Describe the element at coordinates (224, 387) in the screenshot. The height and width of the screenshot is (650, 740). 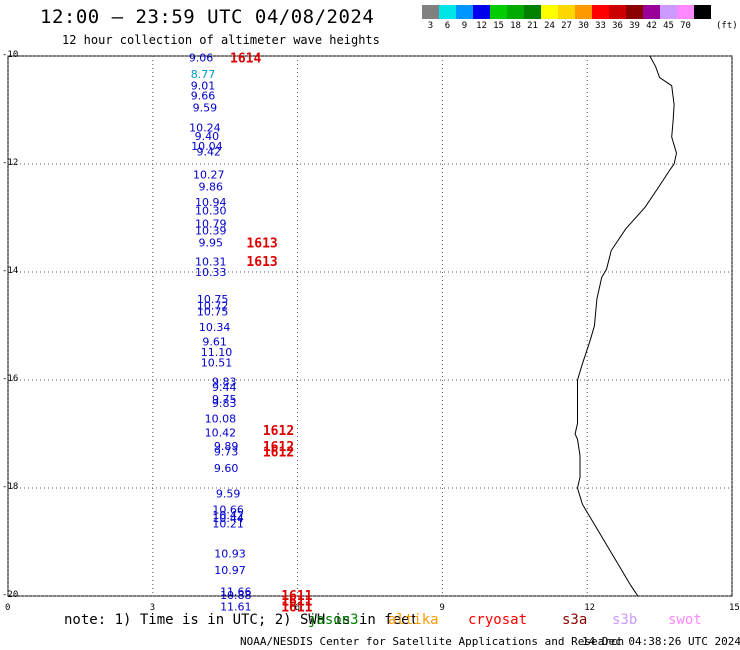
I see `wave-height-label: 9.44` at that location.